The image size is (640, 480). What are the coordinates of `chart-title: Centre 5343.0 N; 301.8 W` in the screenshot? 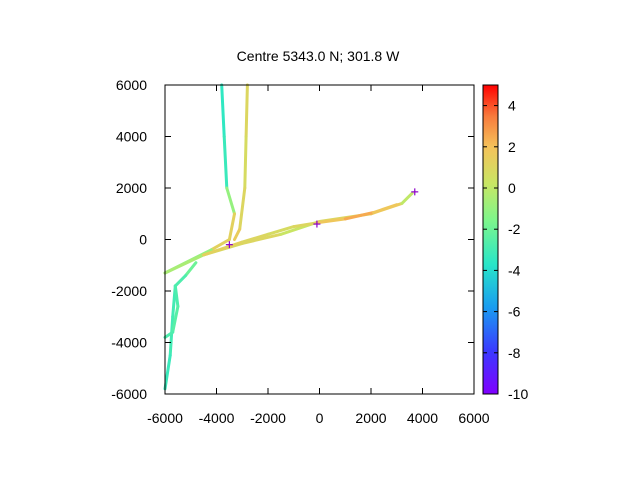 It's located at (318, 56).